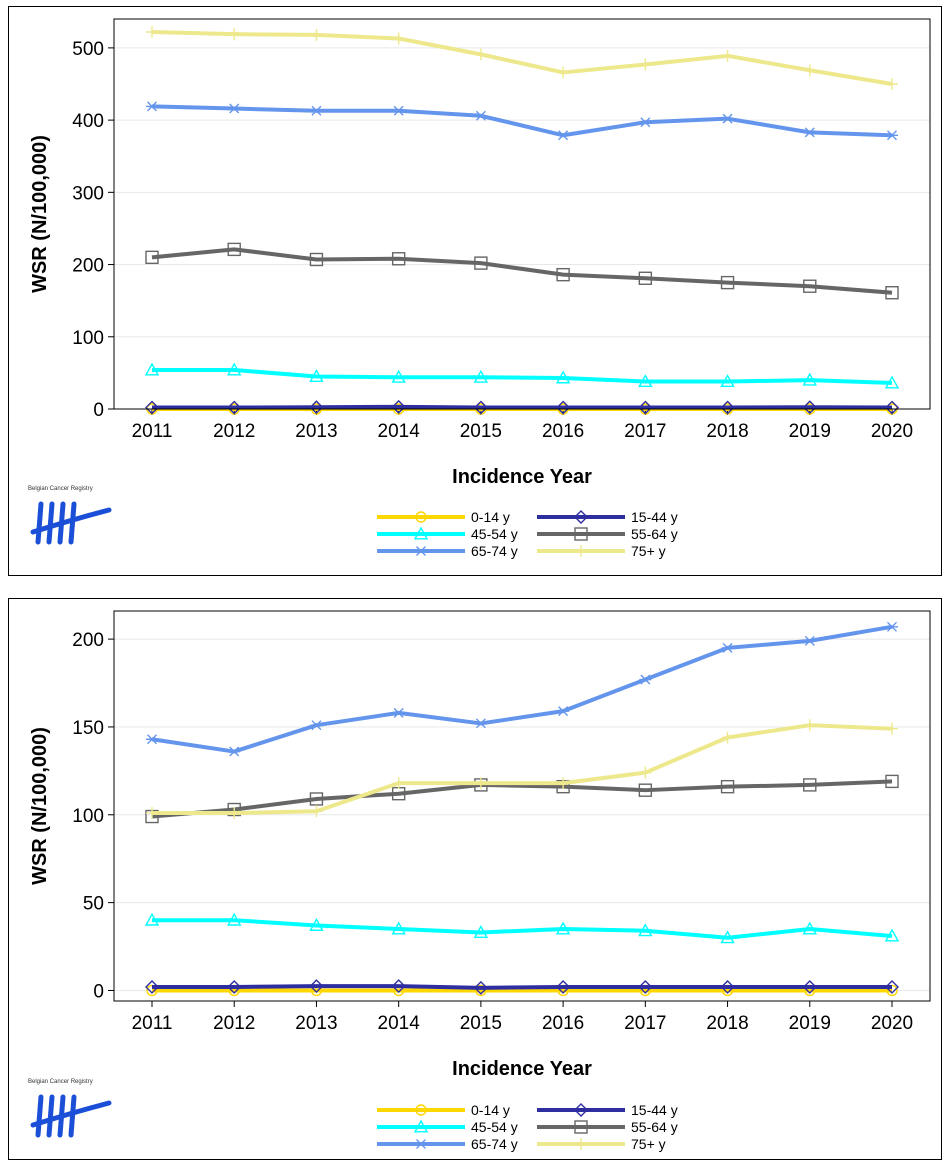 The width and height of the screenshot is (946, 1164). Describe the element at coordinates (727, 431) in the screenshot. I see `x-tick-label: 2018` at that location.